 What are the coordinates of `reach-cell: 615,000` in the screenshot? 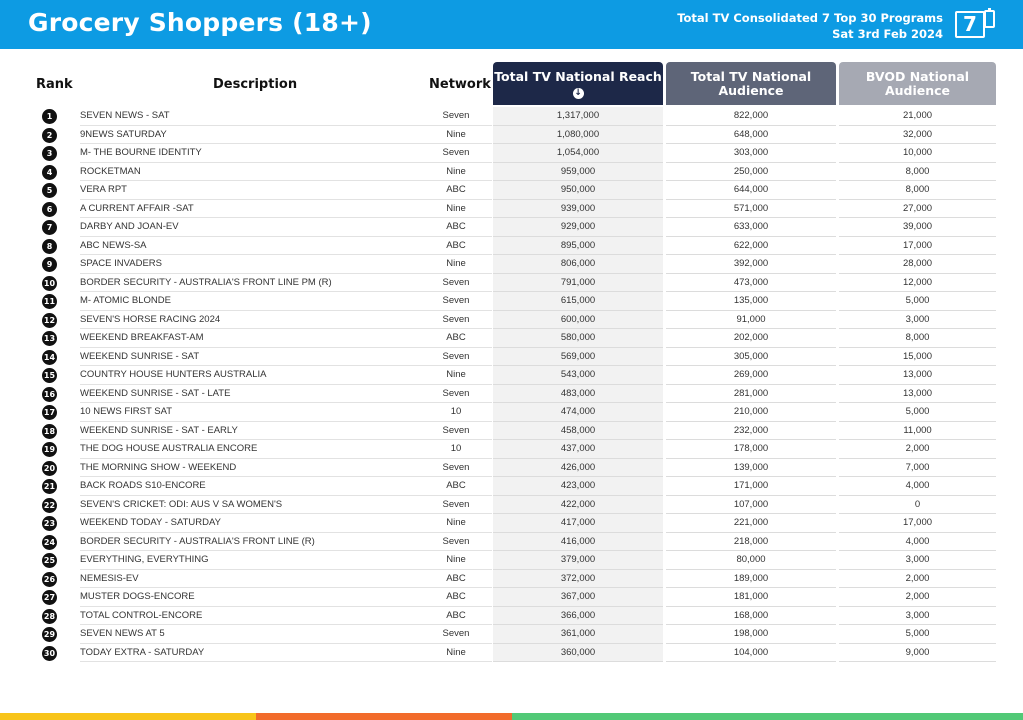 It's located at (578, 301).